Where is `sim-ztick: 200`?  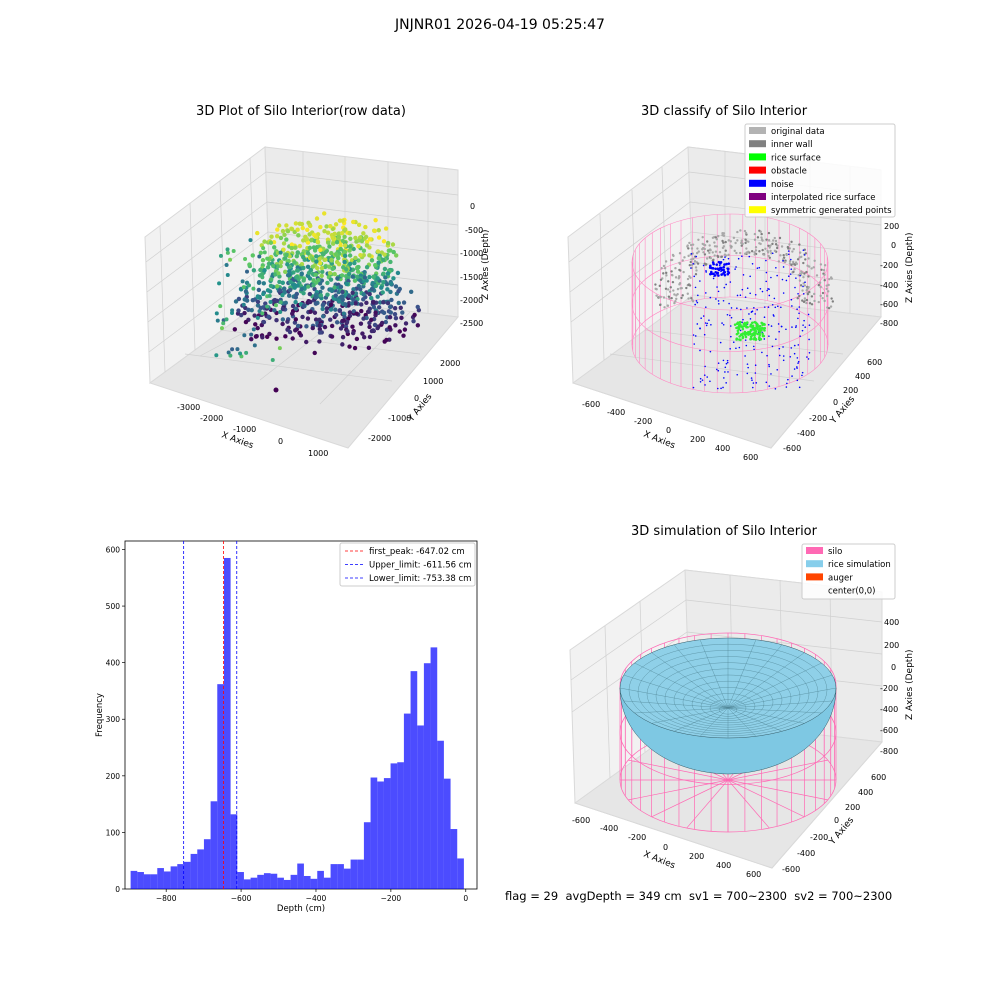
sim-ztick: 200 is located at coordinates (891, 645).